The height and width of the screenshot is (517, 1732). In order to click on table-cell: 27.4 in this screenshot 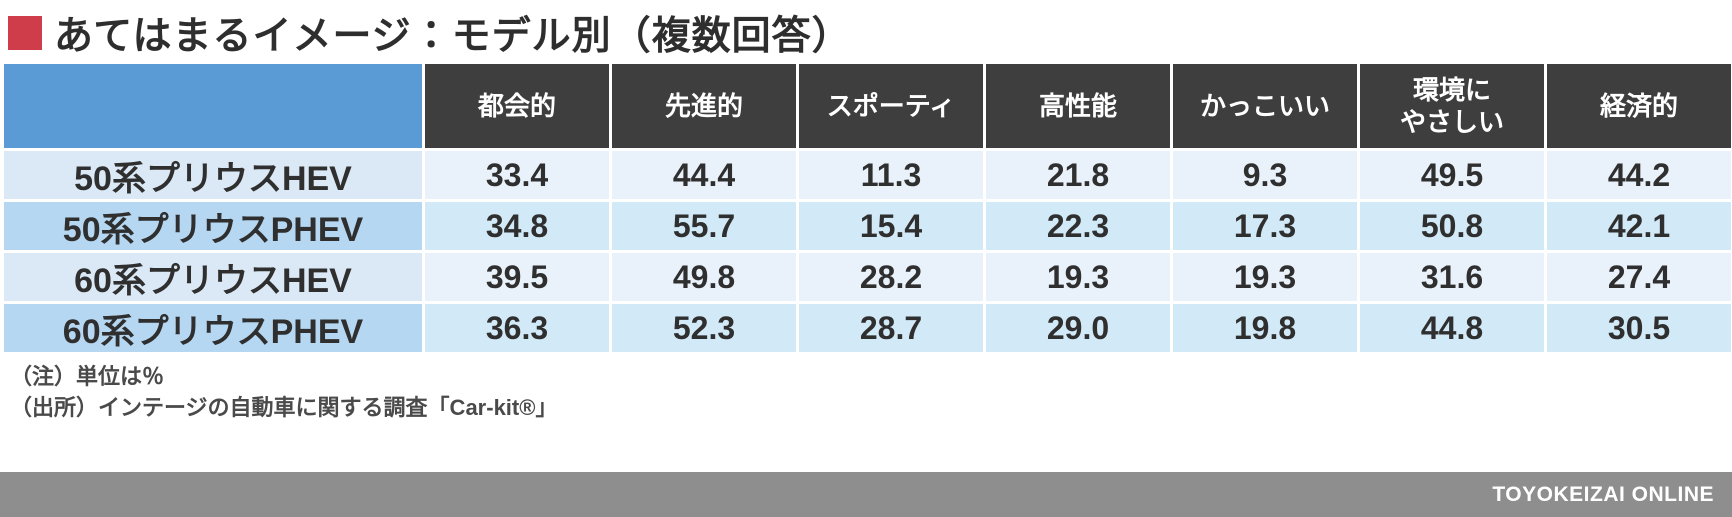, I will do `click(1639, 277)`.